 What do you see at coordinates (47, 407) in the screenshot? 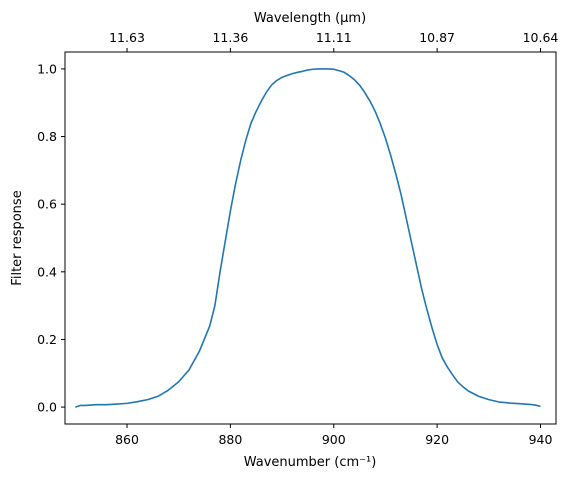
I see `y-tick-label: 0.0` at bounding box center [47, 407].